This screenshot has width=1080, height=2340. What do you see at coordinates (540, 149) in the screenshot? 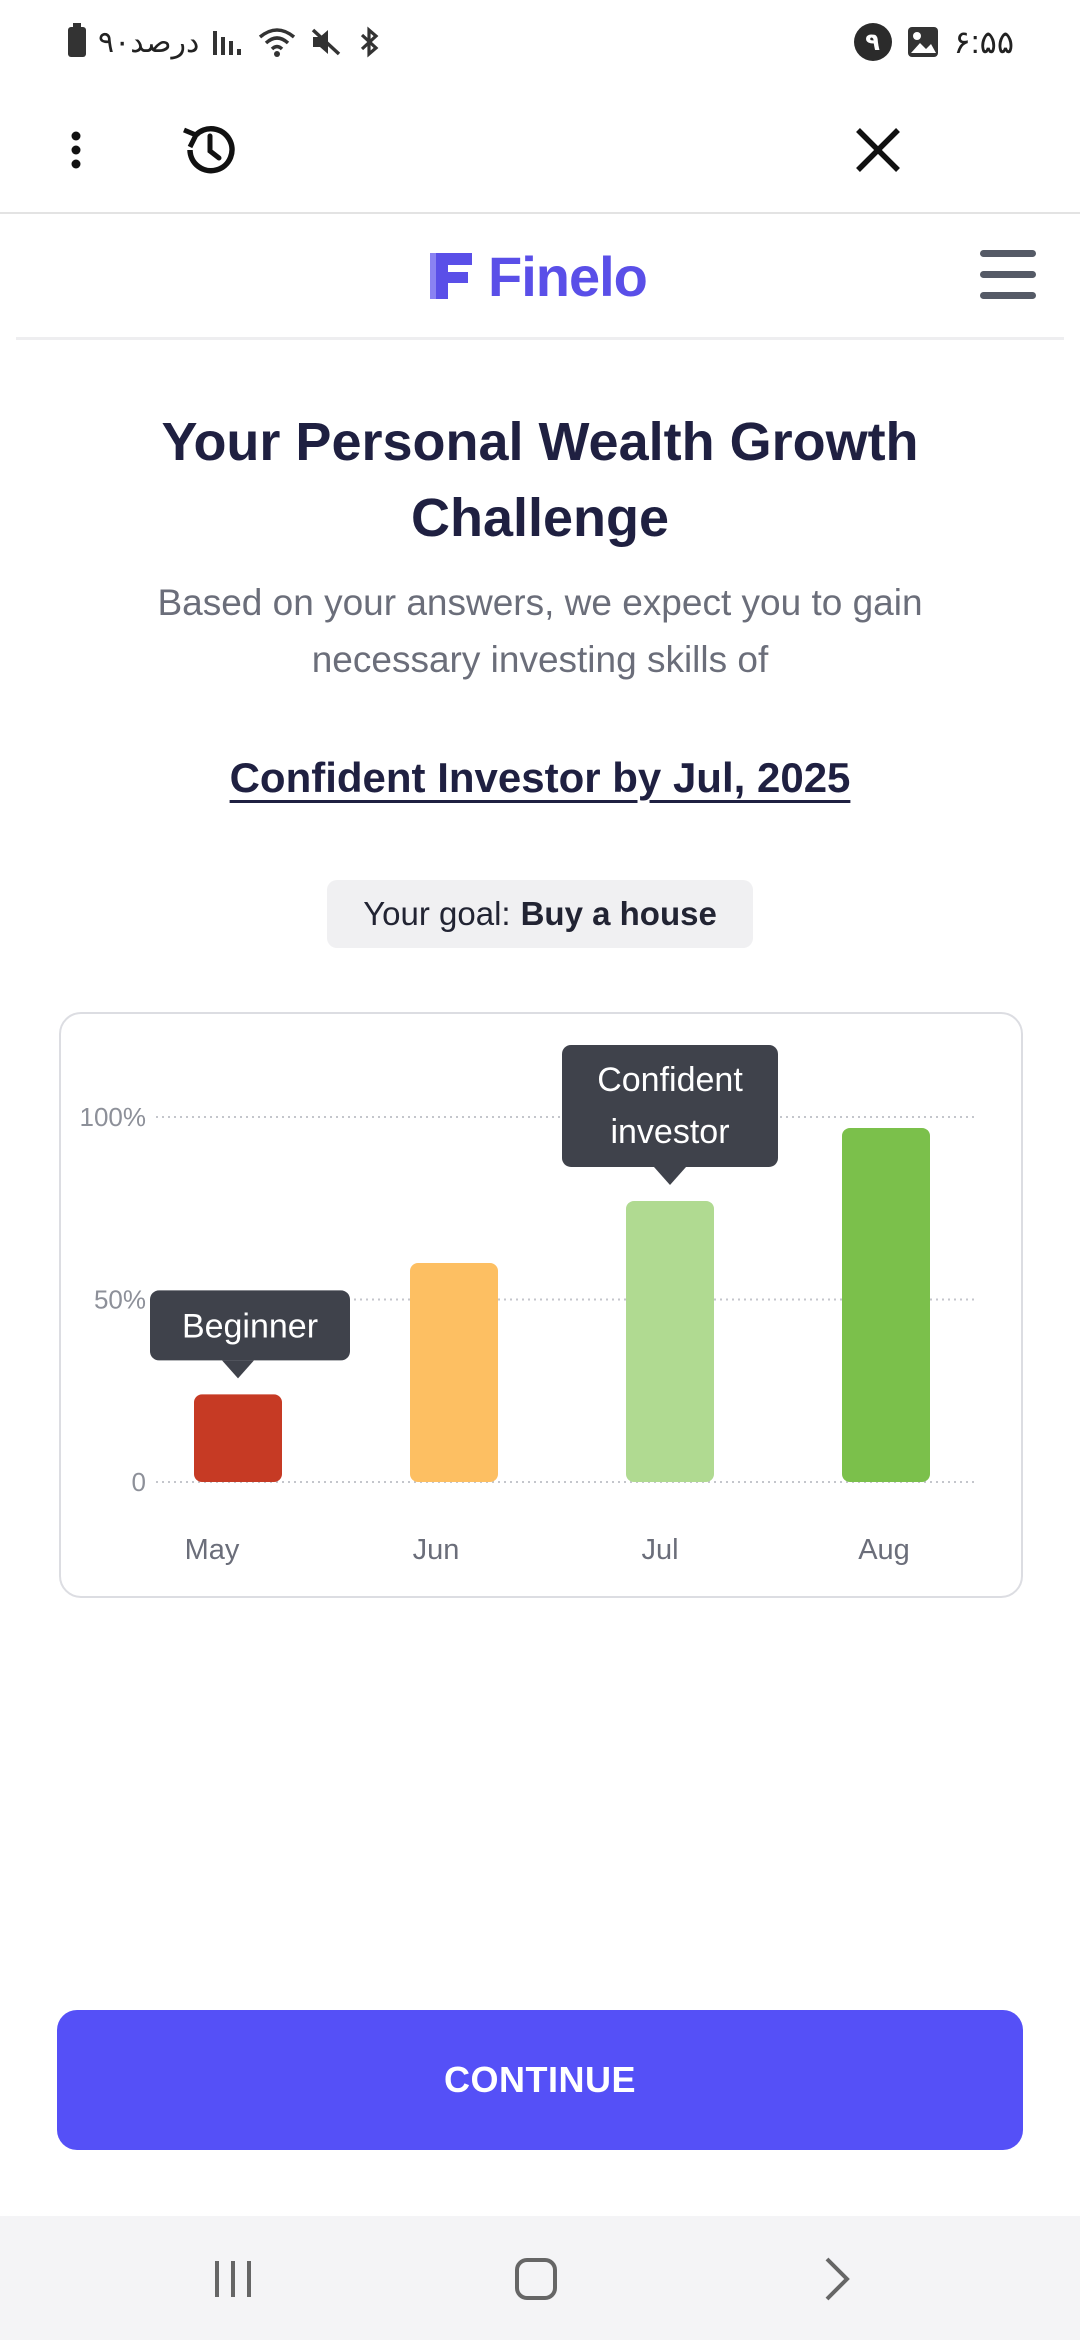
I see `browser-toolbar` at bounding box center [540, 149].